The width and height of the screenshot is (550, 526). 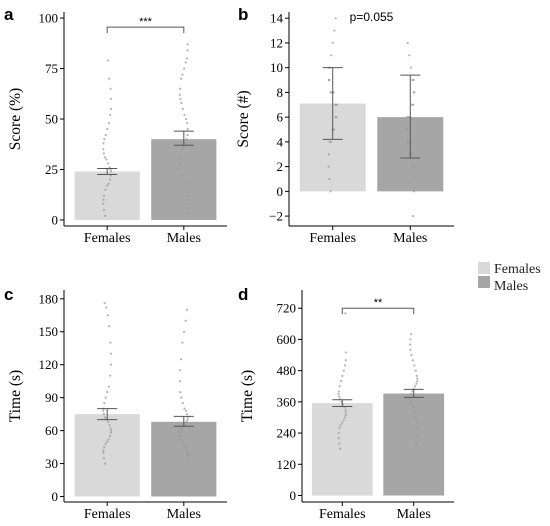 I want to click on y-tick-label: 90, so click(x=51, y=397).